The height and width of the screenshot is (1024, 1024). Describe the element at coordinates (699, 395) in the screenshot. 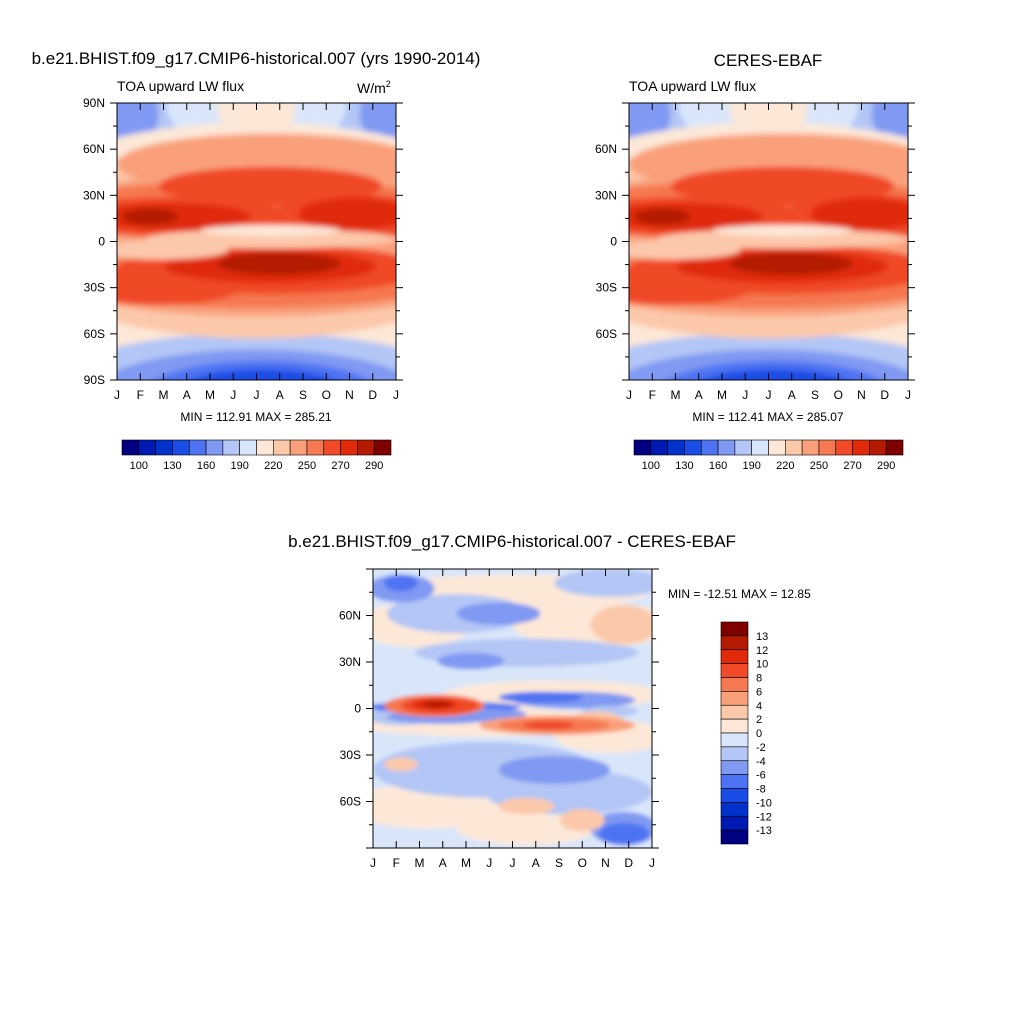

I see `panel-obs-month-label: A` at that location.